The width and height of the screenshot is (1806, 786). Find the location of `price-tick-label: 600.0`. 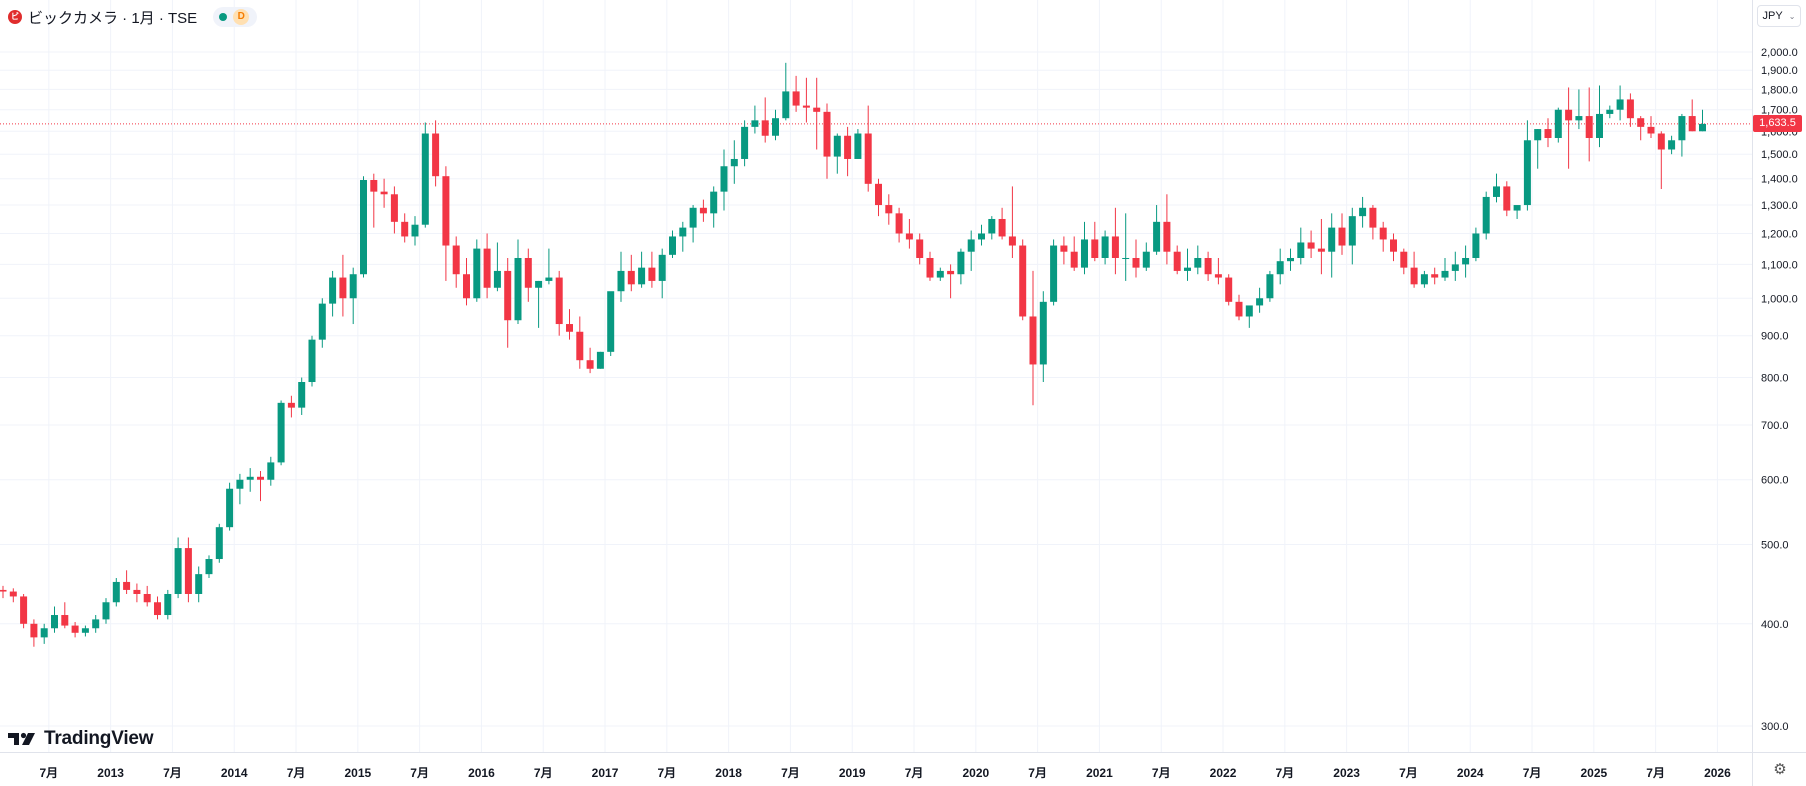

price-tick-label: 600.0 is located at coordinates (1775, 481).